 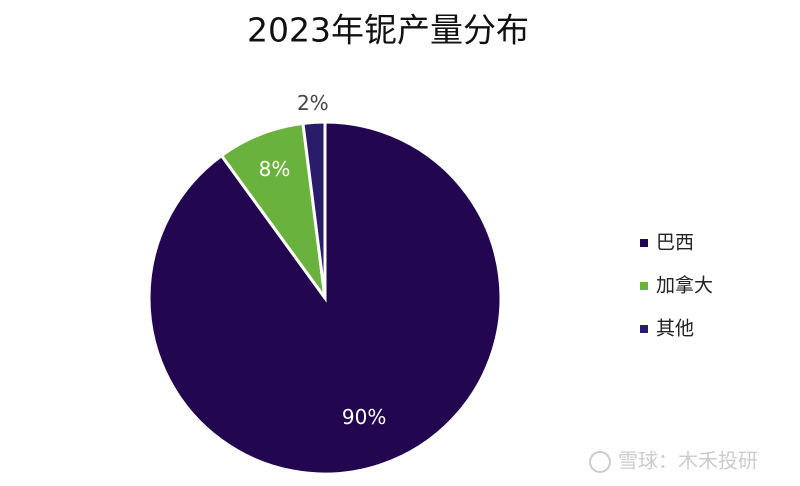 What do you see at coordinates (675, 243) in the screenshot?
I see `legend-label: 巴西` at bounding box center [675, 243].